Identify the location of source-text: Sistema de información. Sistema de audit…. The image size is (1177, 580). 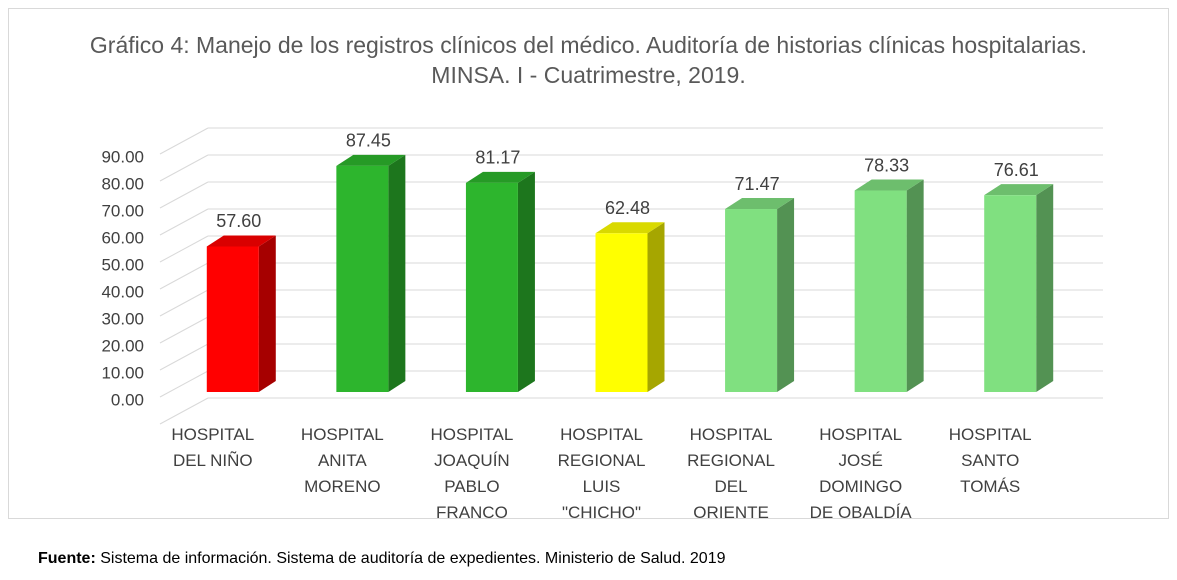
(413, 558).